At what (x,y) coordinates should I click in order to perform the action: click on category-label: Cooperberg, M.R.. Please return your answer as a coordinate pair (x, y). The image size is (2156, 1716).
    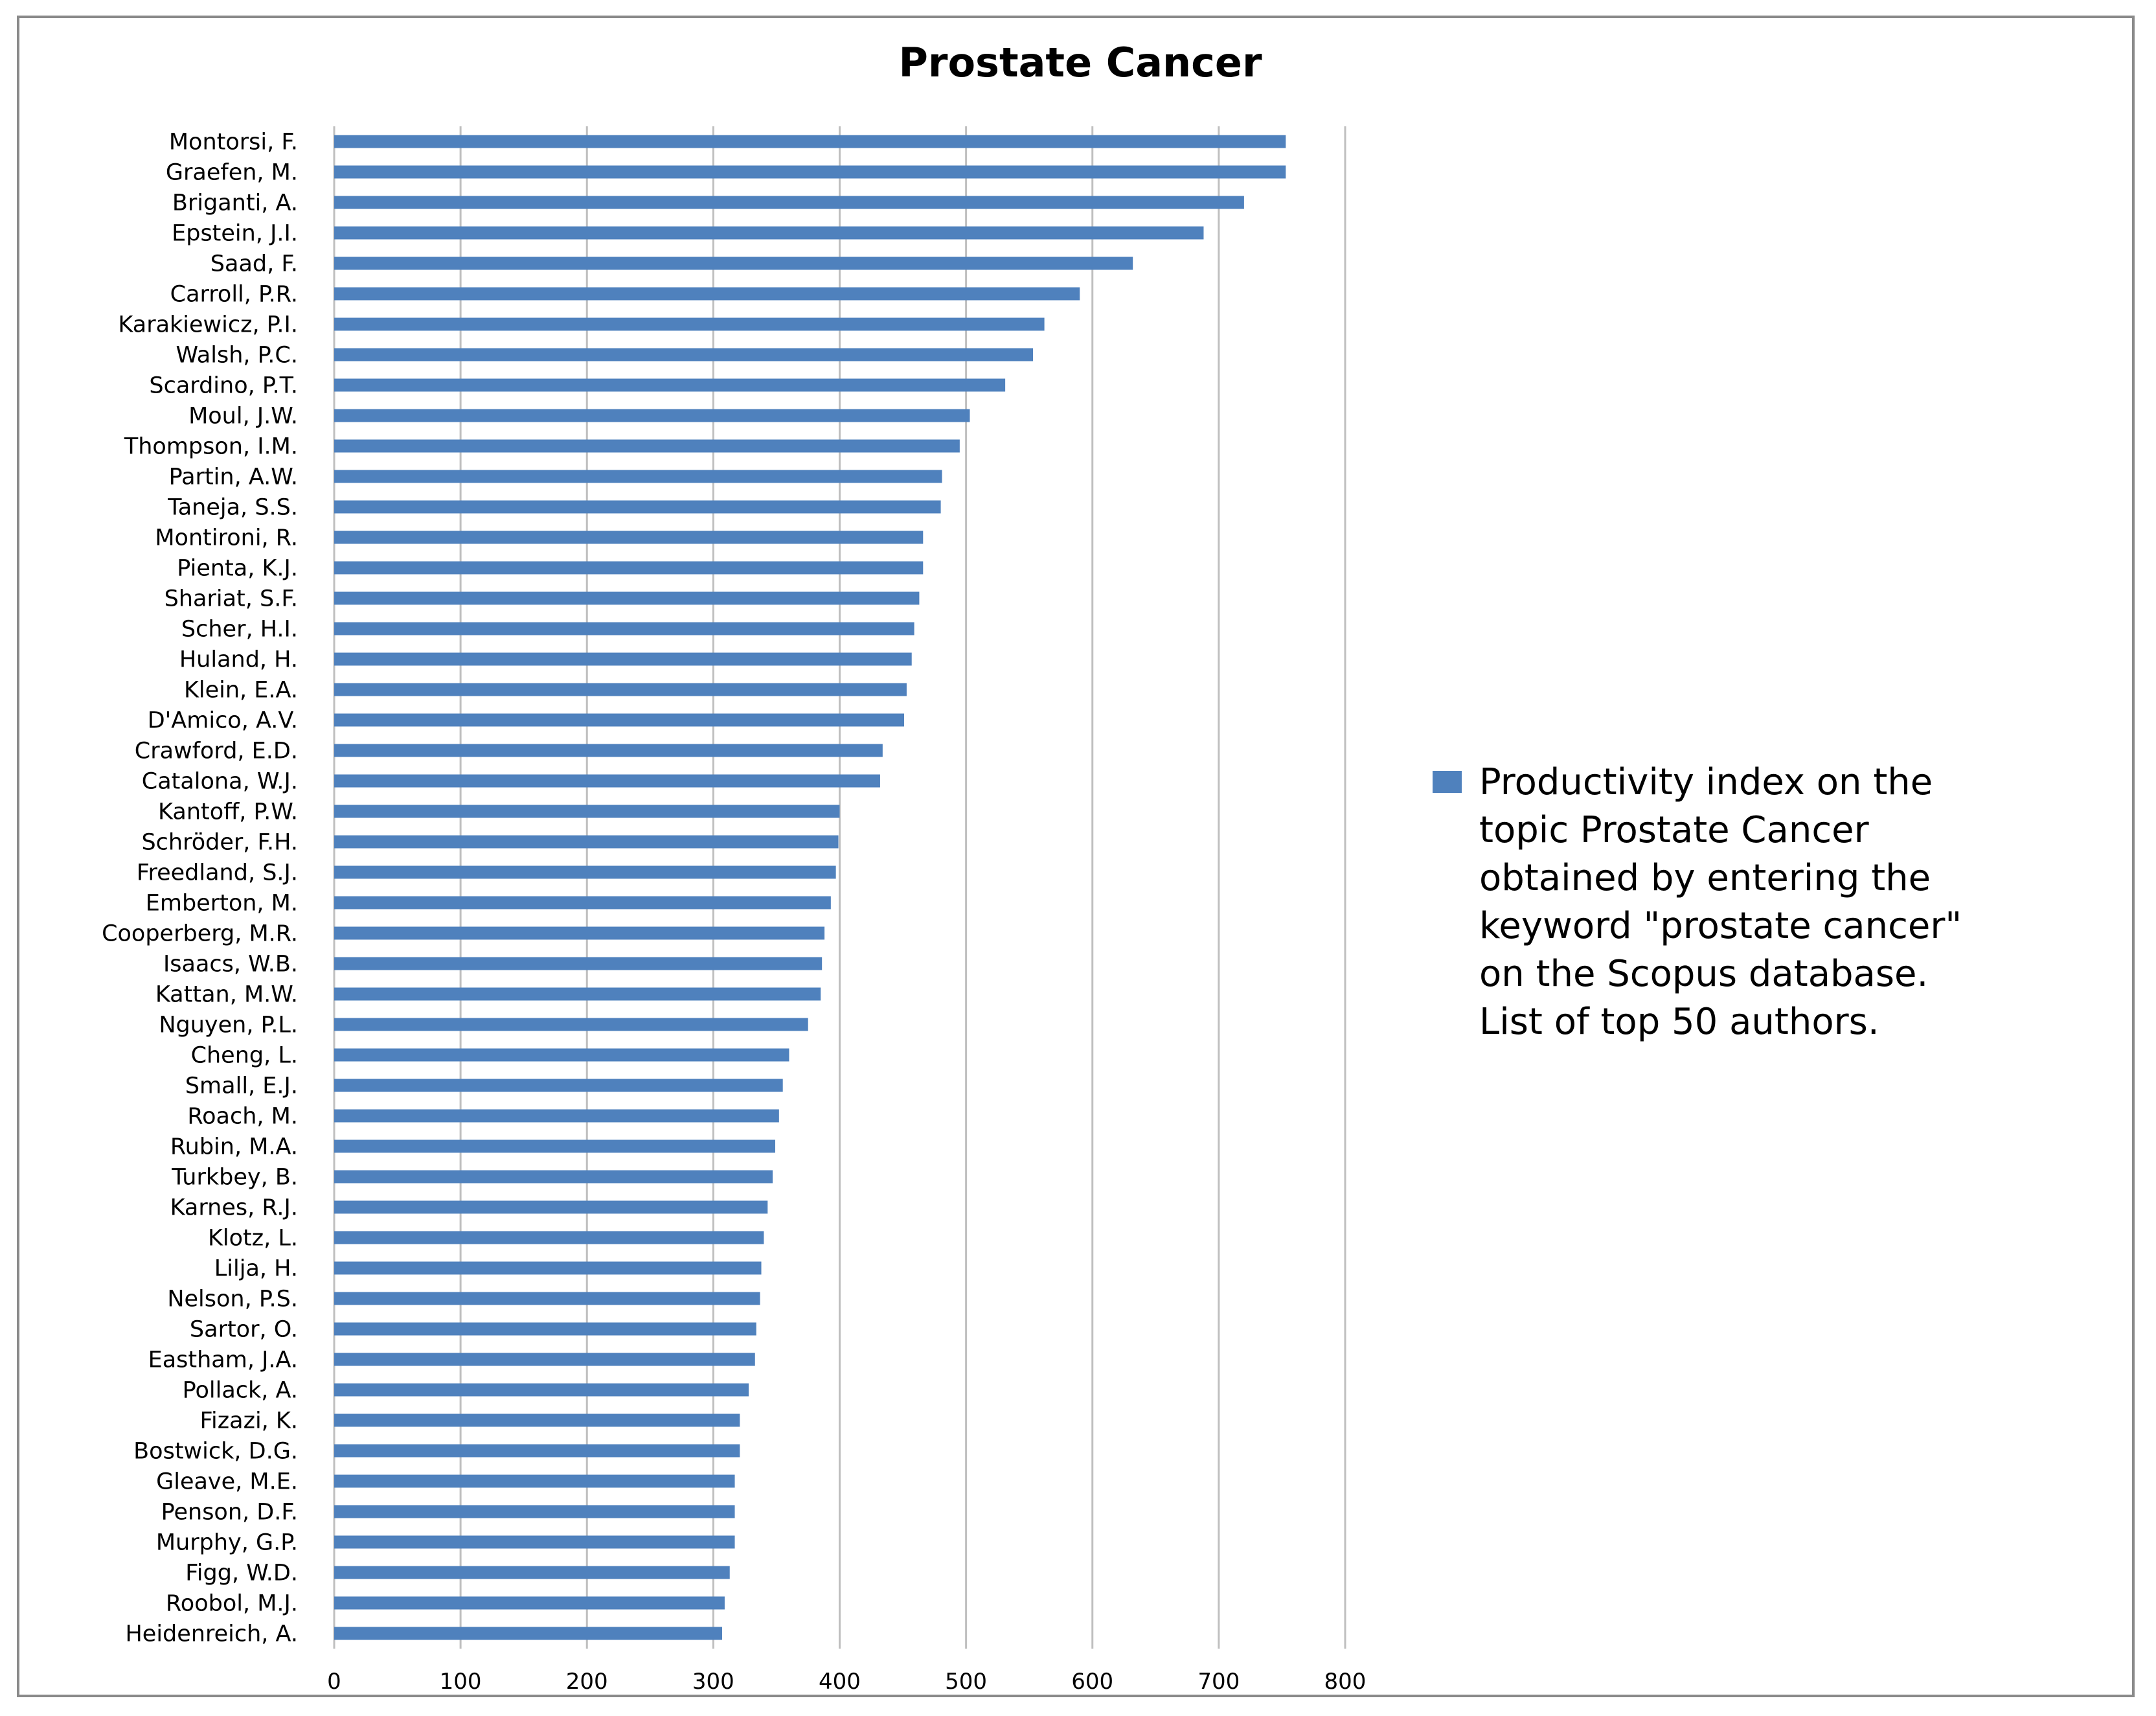
    Looking at the image, I should click on (200, 934).